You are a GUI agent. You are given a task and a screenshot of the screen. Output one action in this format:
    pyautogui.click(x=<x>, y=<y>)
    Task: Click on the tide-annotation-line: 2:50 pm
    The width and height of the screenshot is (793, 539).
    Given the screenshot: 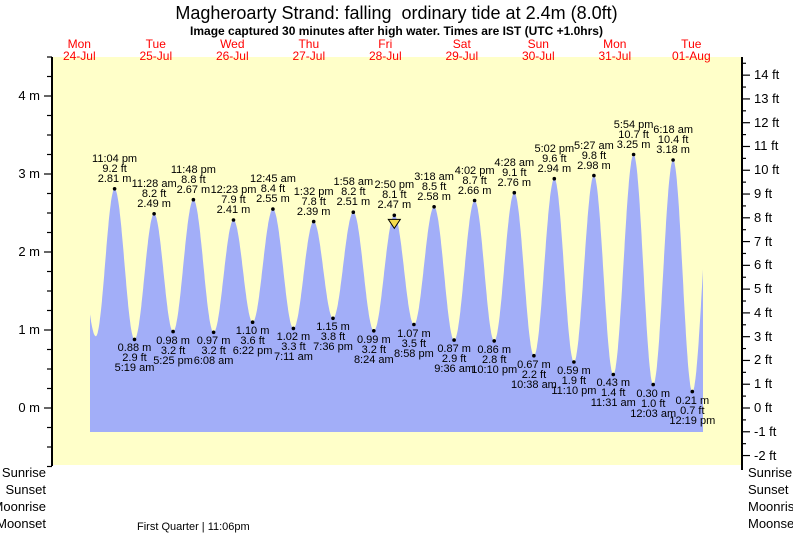 What is the action you would take?
    pyautogui.click(x=394, y=185)
    